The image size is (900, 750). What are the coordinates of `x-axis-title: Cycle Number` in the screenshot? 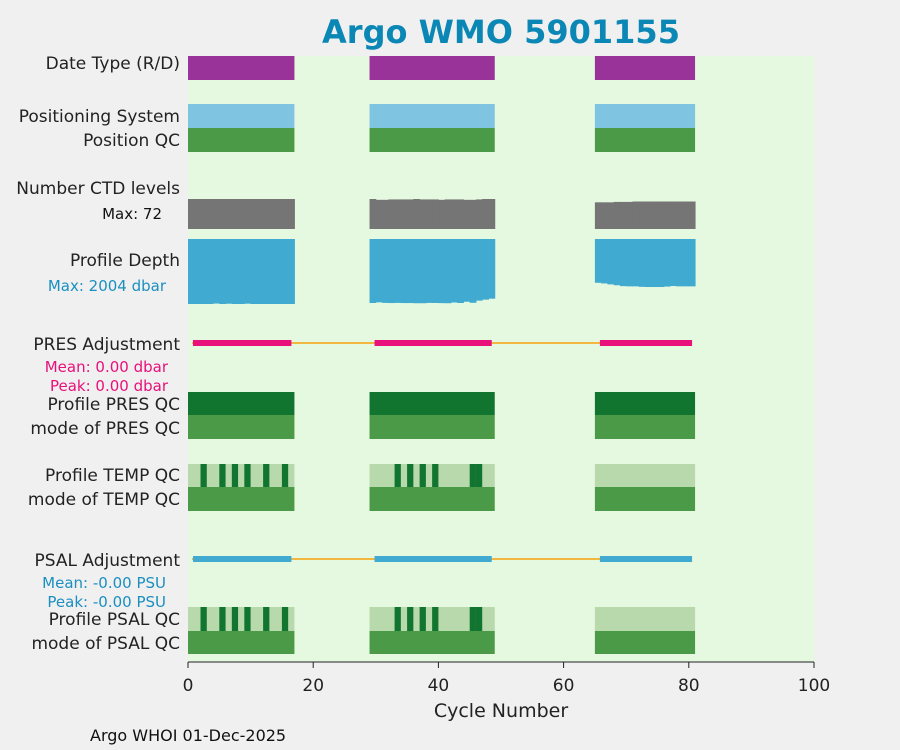 It's located at (501, 711).